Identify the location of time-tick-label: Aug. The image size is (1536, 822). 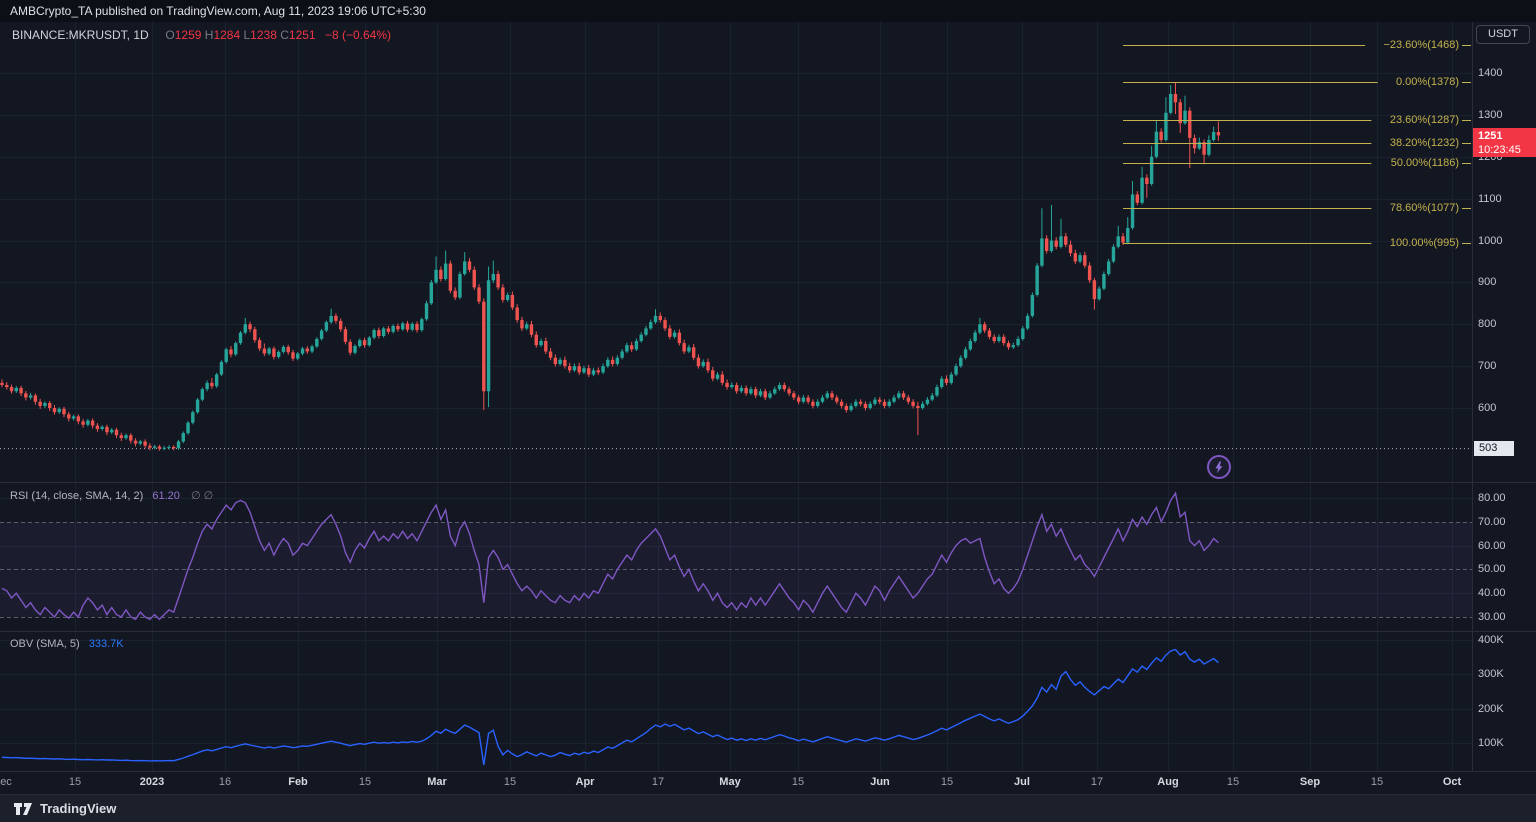
(1168, 782).